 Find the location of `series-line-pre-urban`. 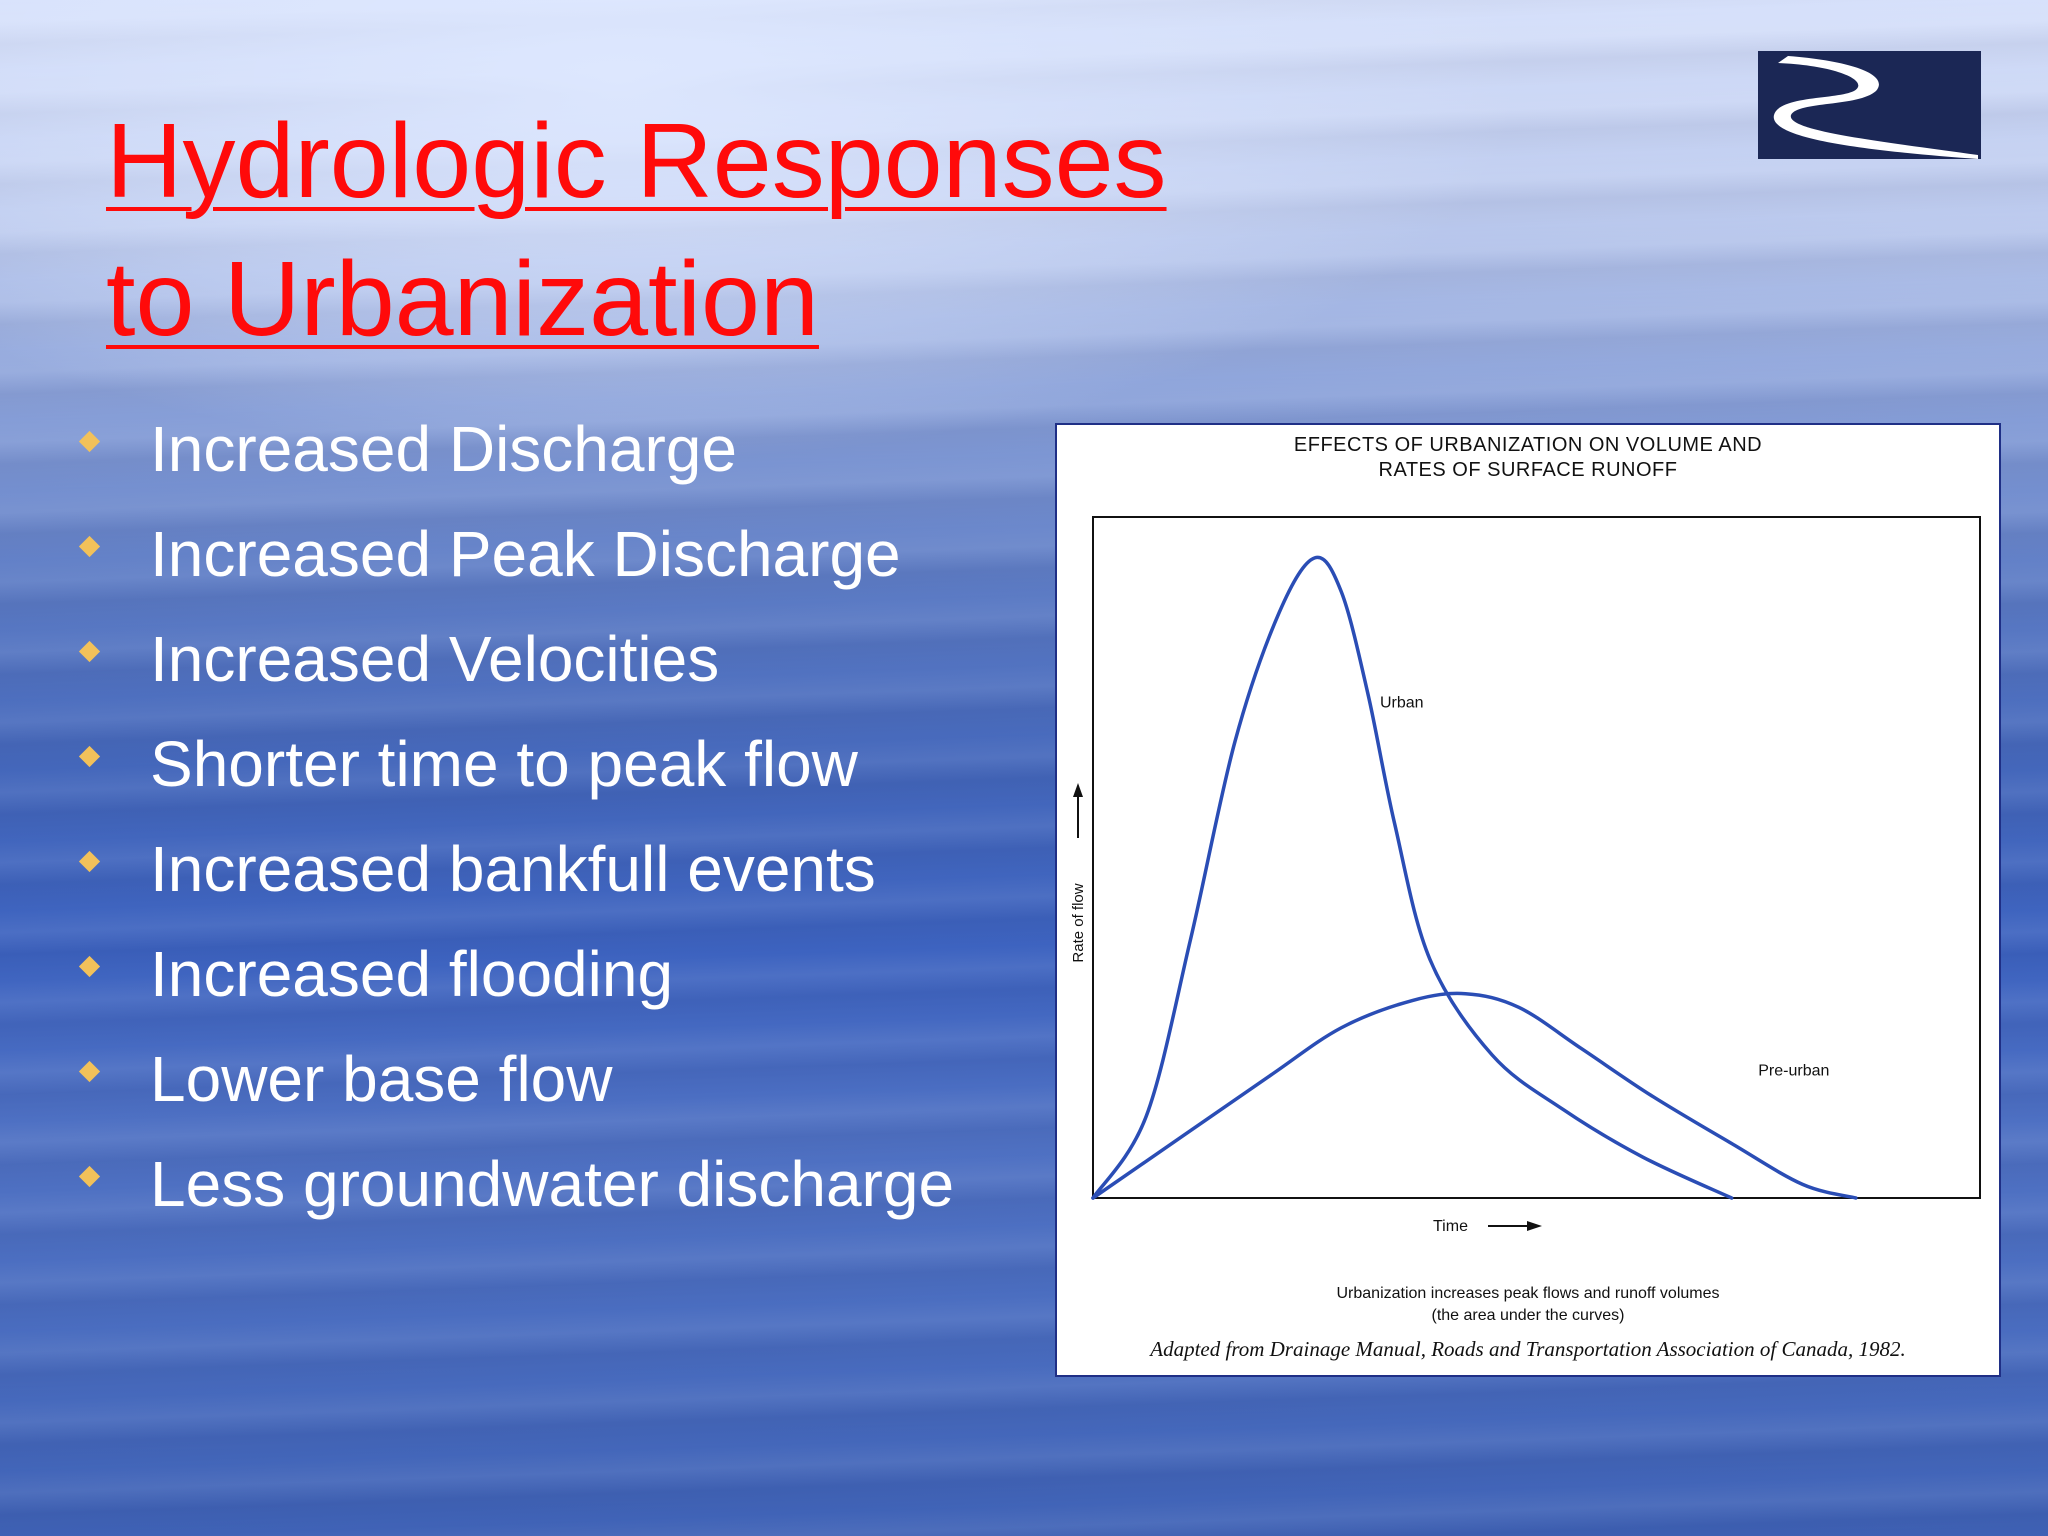

series-line-pre-urban is located at coordinates (1474, 1095).